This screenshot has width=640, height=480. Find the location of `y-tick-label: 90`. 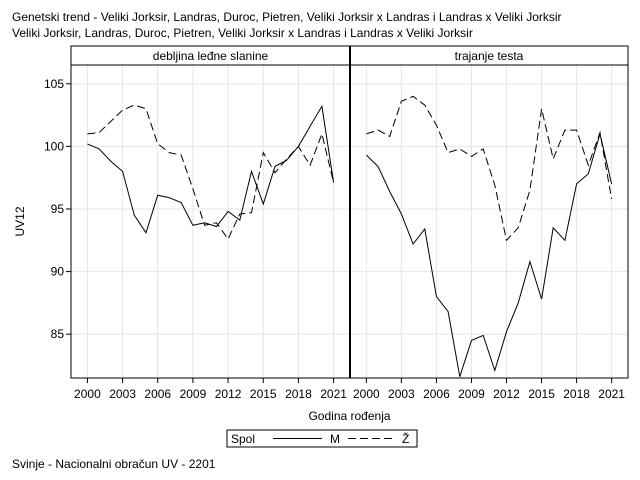

y-tick-label: 90 is located at coordinates (58, 272).